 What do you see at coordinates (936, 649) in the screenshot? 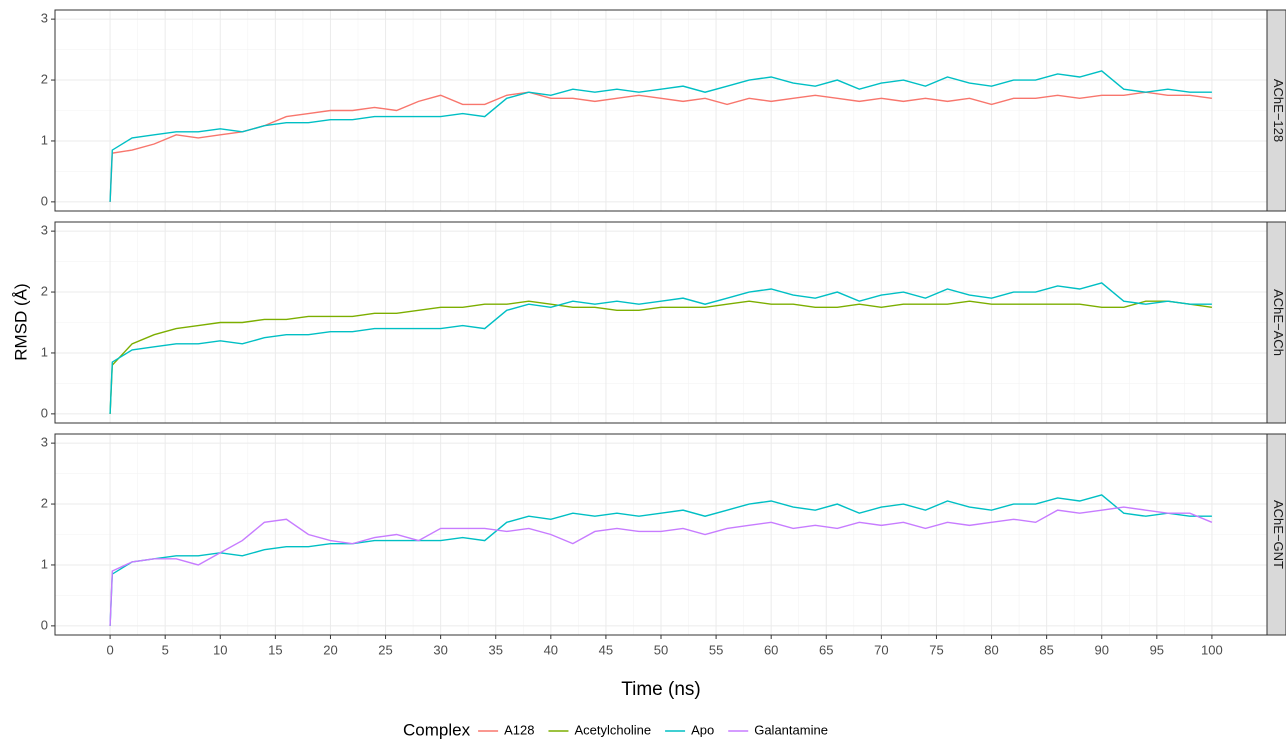
I see `x-tick-label: 75` at bounding box center [936, 649].